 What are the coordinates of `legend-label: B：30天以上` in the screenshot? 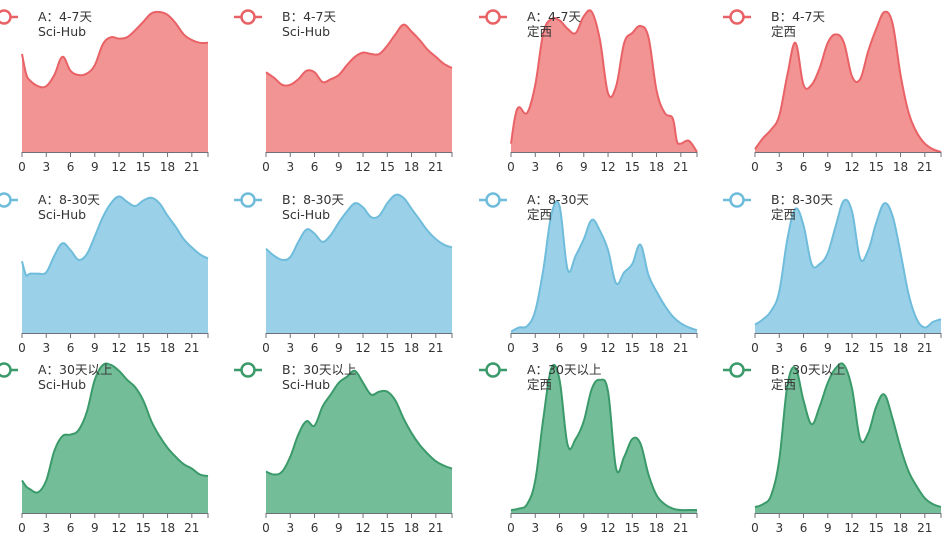 It's located at (808, 369).